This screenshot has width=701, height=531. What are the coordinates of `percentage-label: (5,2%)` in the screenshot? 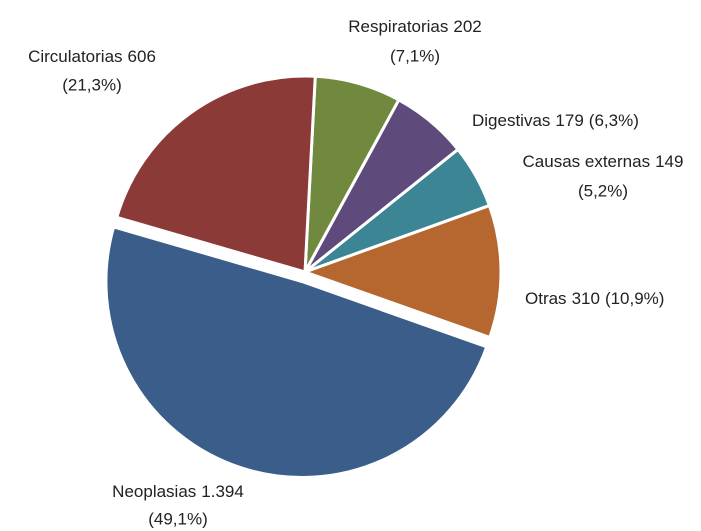 It's located at (603, 190).